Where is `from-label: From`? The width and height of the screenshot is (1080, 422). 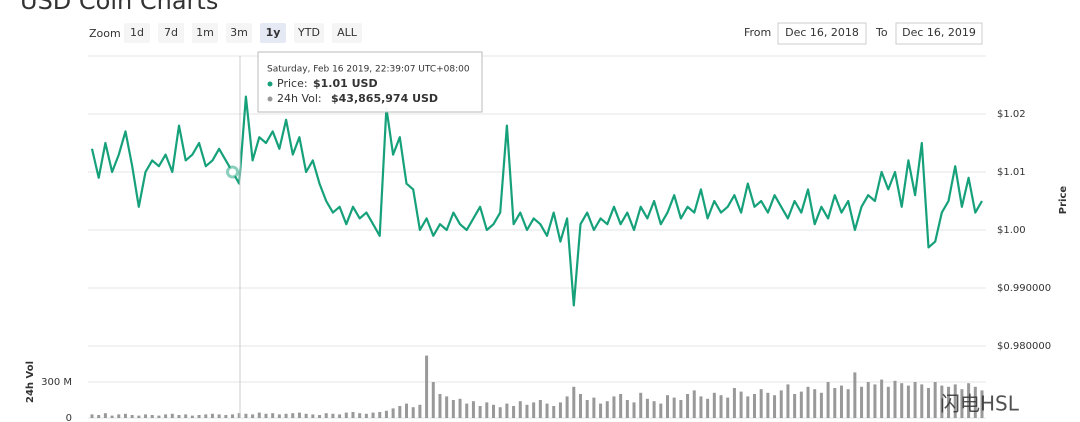
from-label: From is located at coordinates (757, 32).